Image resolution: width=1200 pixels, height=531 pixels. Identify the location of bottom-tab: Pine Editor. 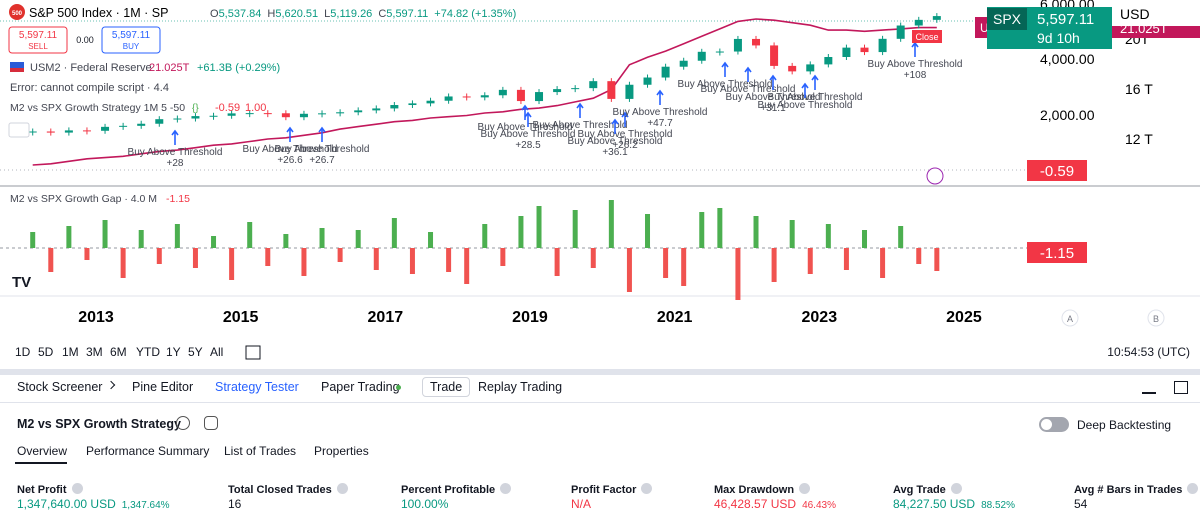
(163, 387).